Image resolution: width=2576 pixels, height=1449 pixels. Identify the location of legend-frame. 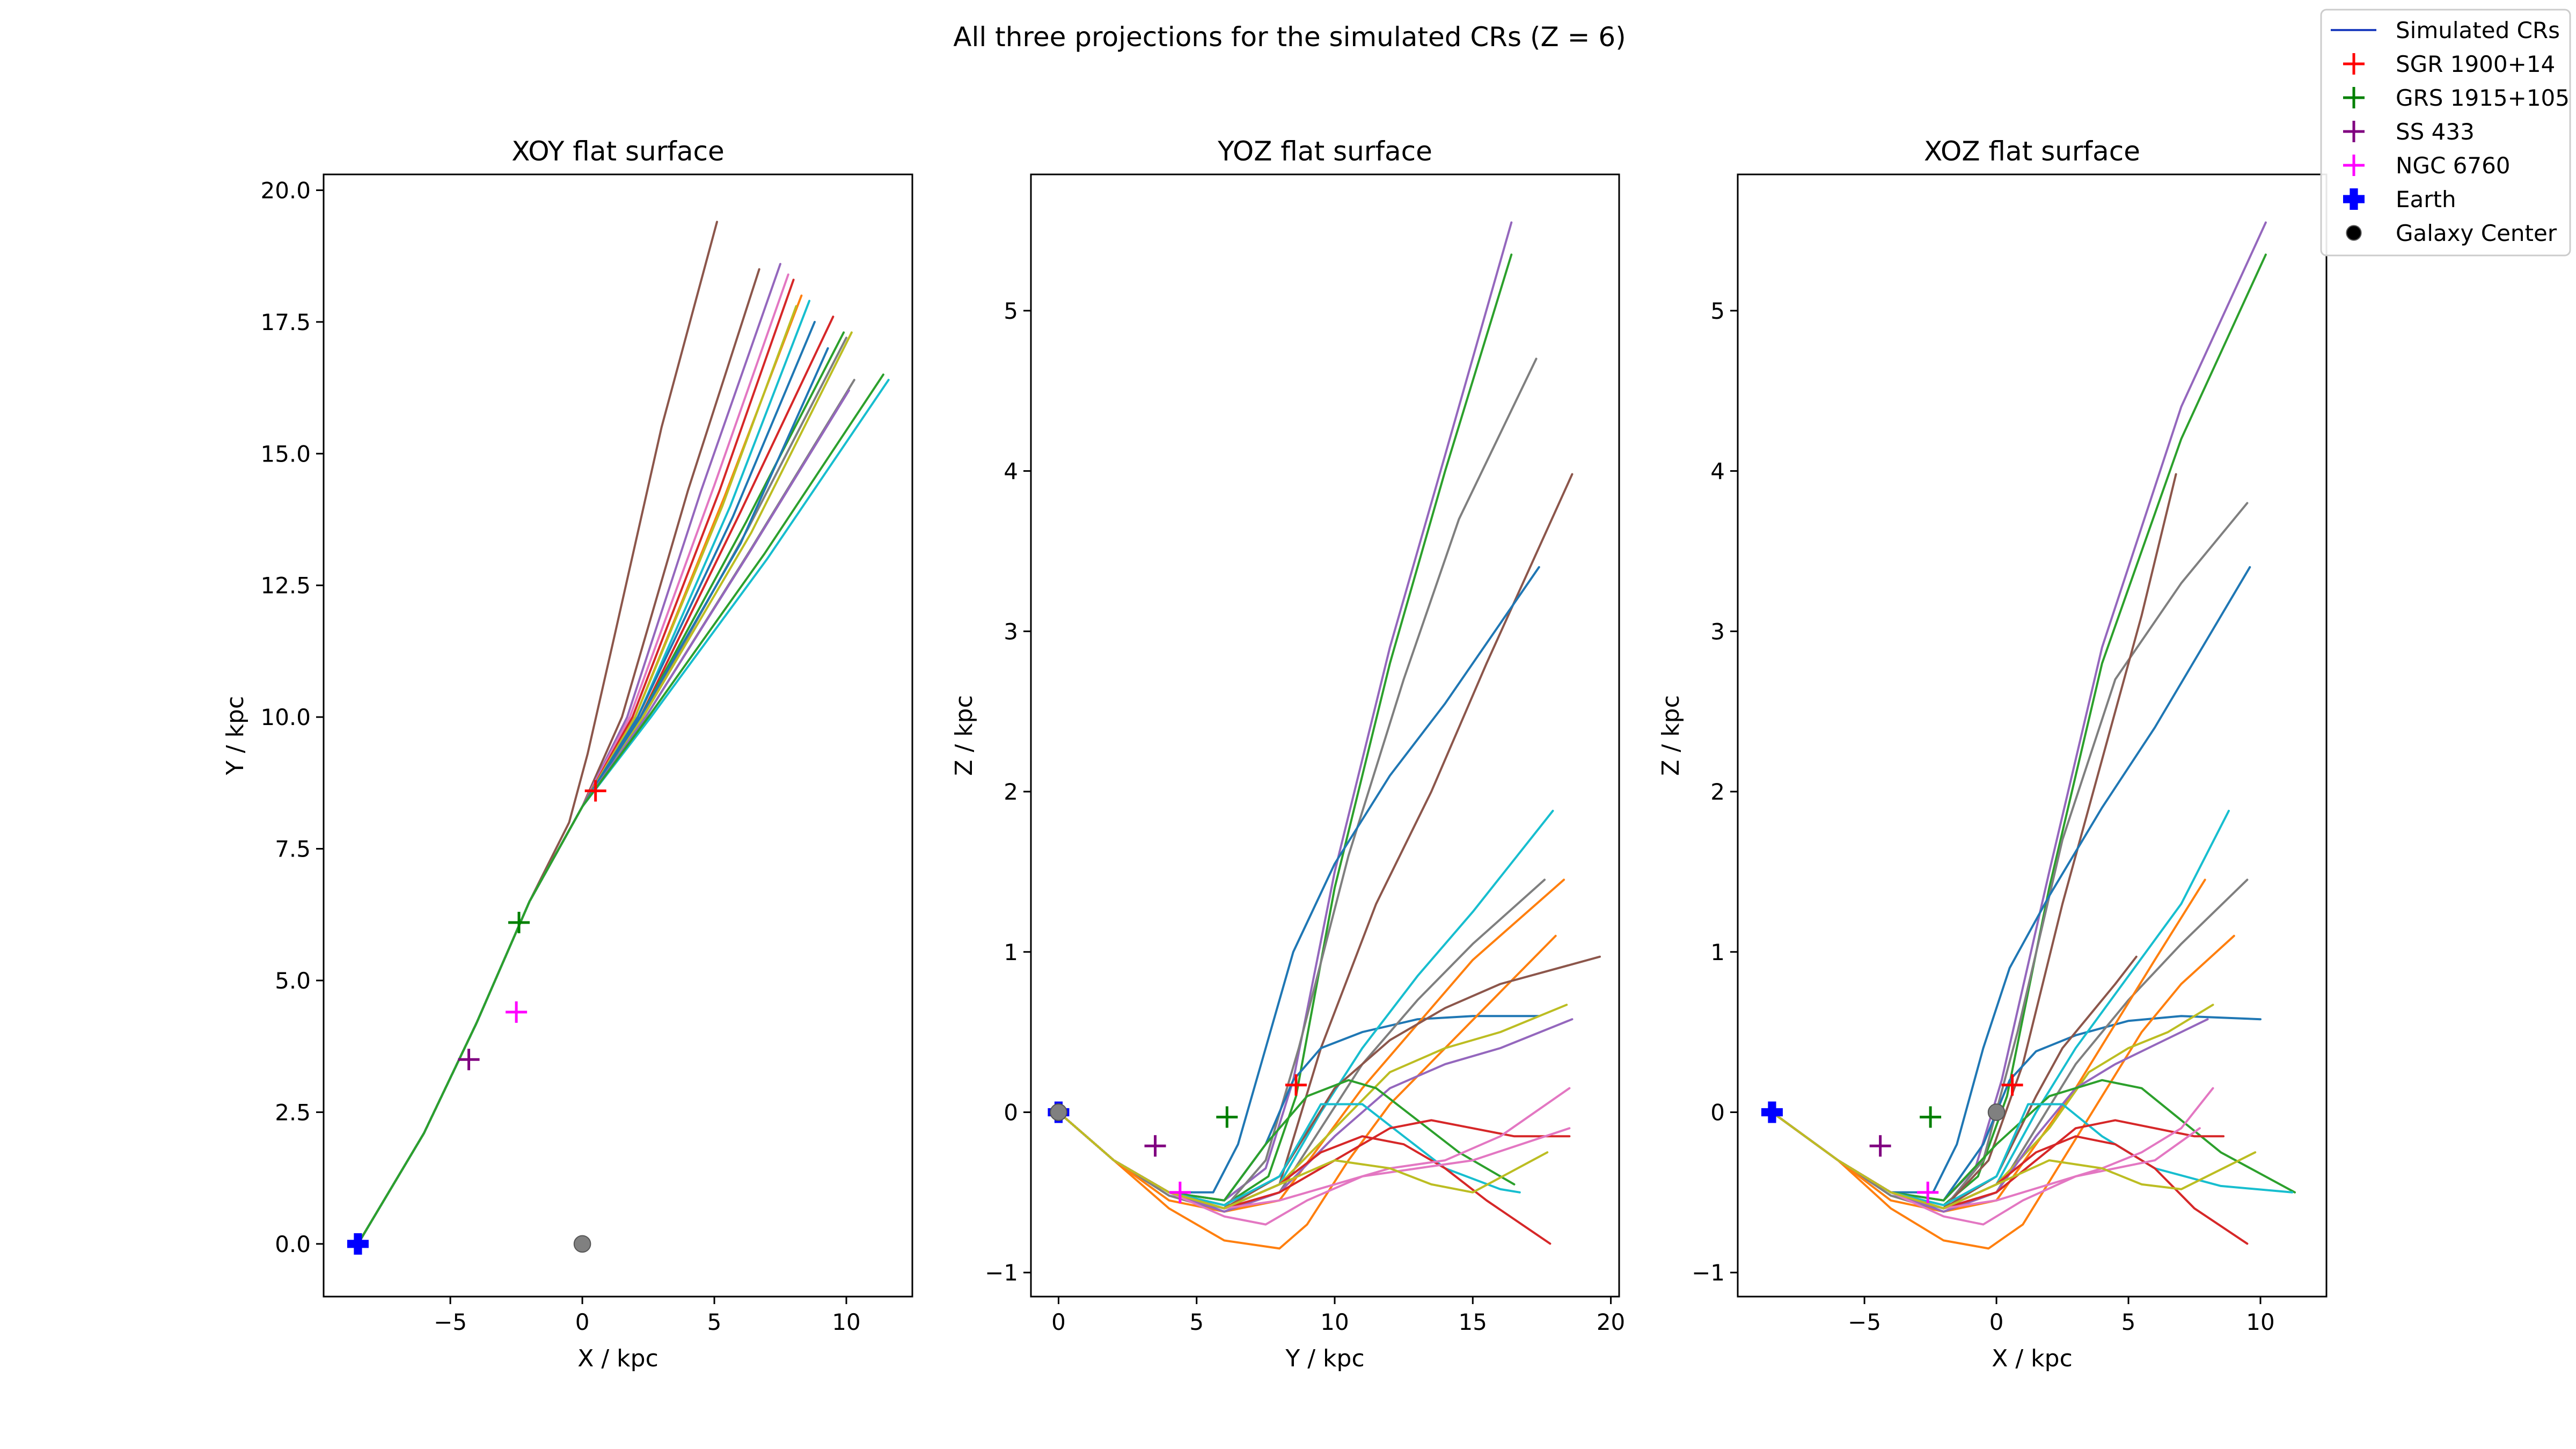
(2445, 133).